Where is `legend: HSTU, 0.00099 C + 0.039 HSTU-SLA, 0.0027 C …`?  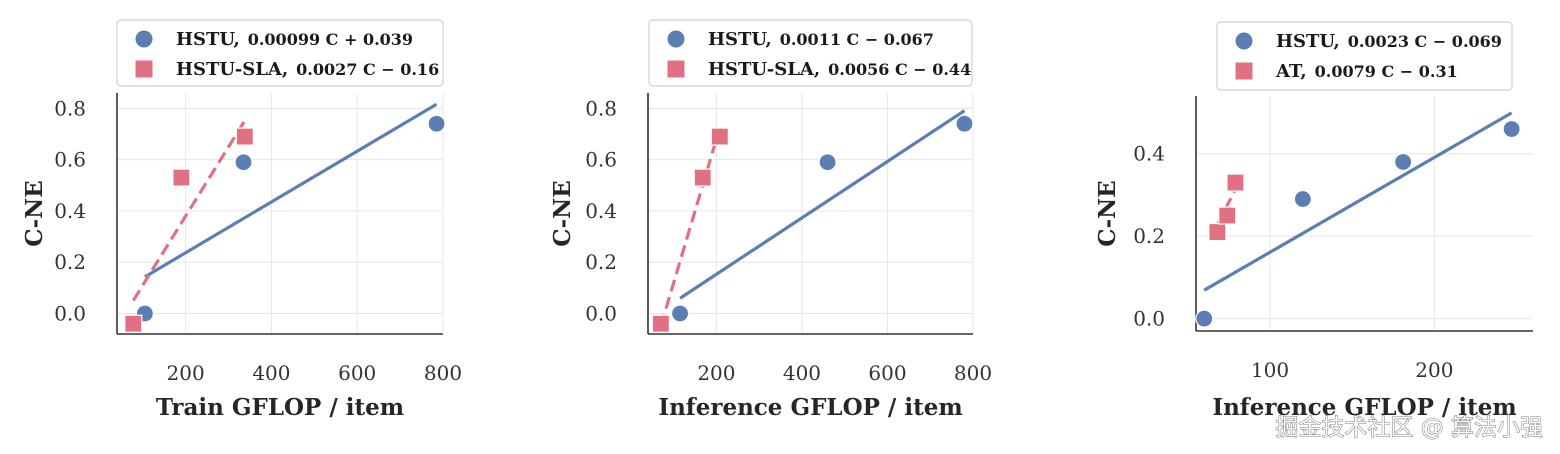 legend: HSTU, 0.00099 C + 0.039 HSTU-SLA, 0.0027 C … is located at coordinates (280, 53).